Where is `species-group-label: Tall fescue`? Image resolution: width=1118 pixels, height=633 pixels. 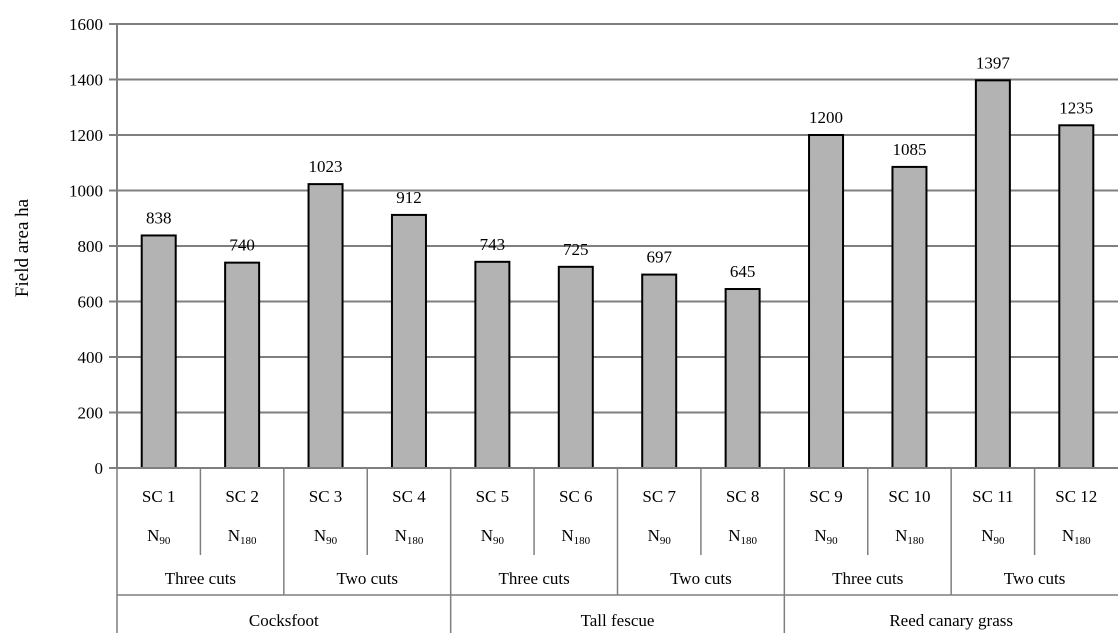 species-group-label: Tall fescue is located at coordinates (618, 620).